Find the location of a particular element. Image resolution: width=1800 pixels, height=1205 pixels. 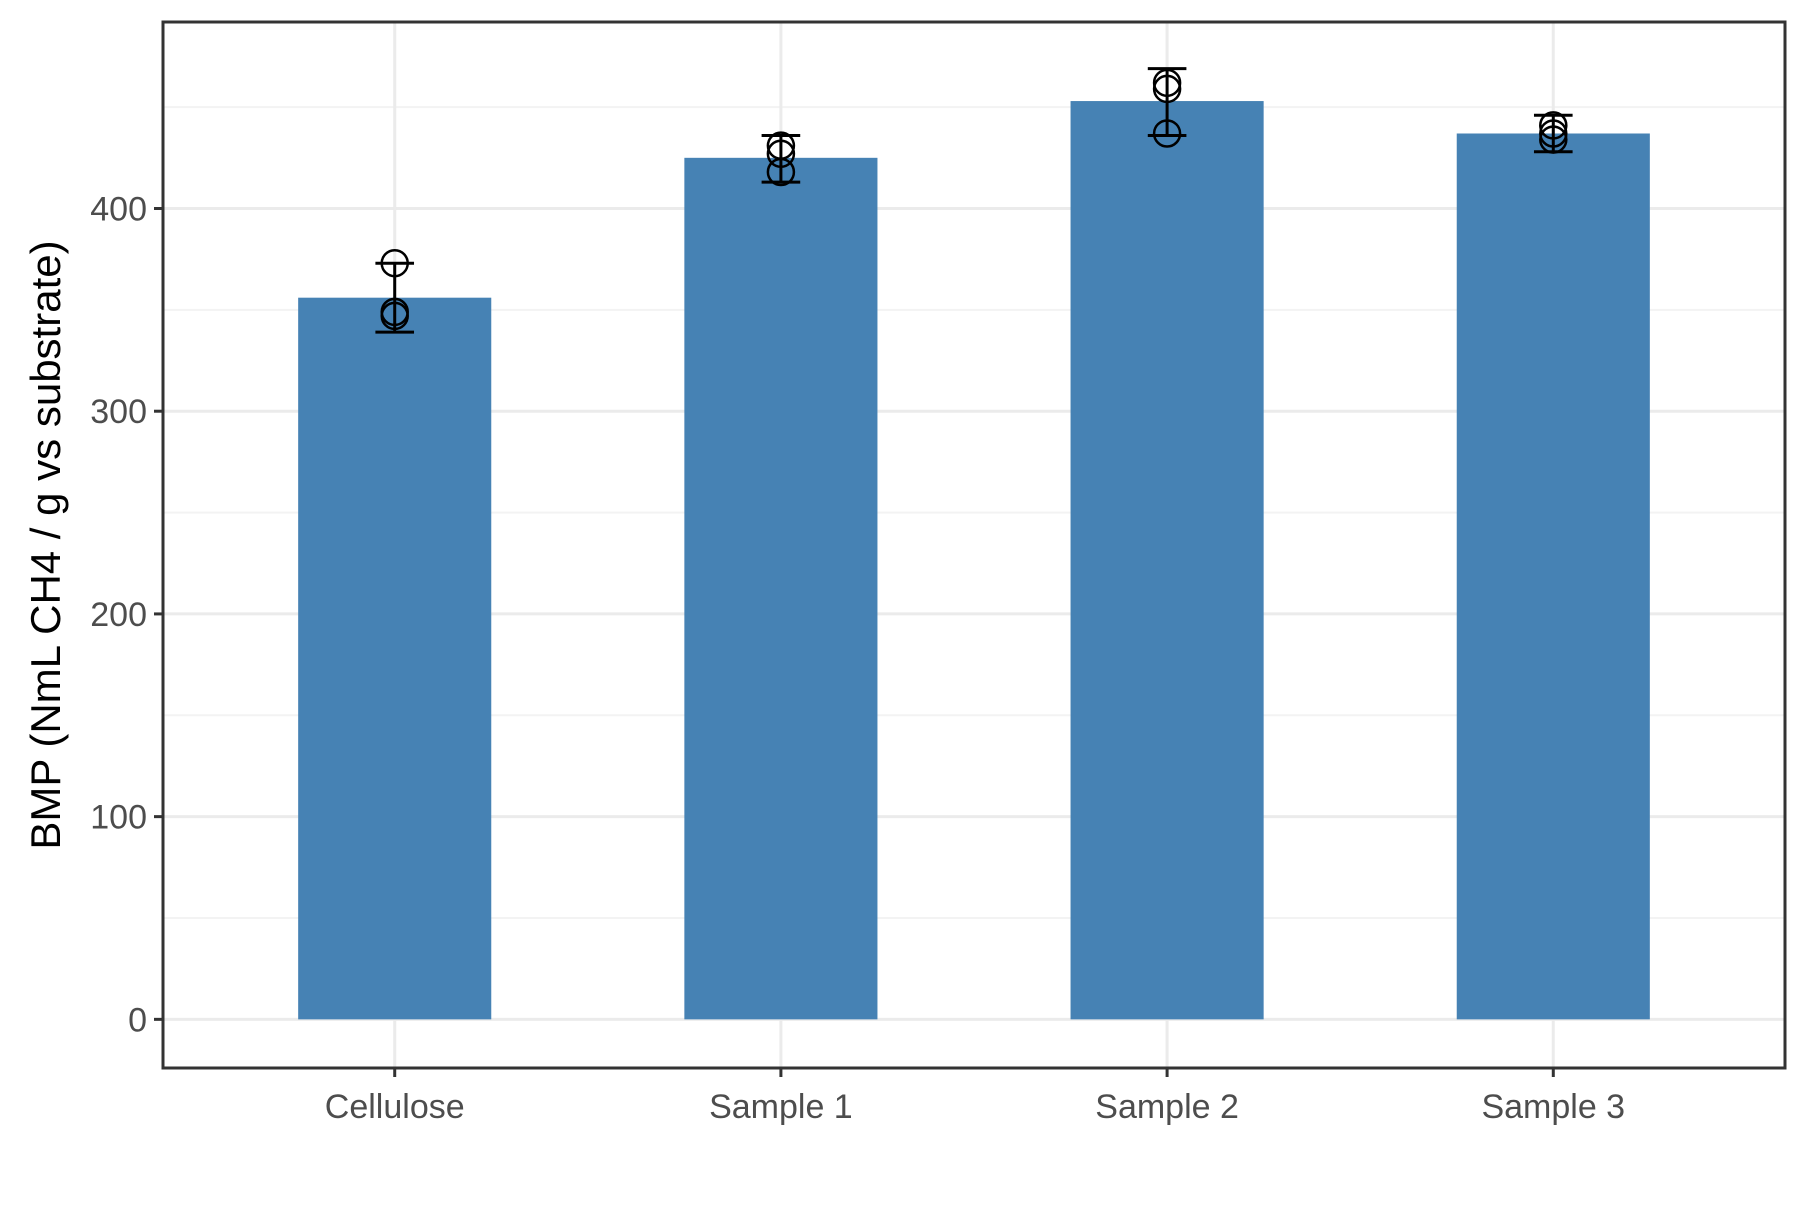

y-tick-label: 300 is located at coordinates (118, 412).